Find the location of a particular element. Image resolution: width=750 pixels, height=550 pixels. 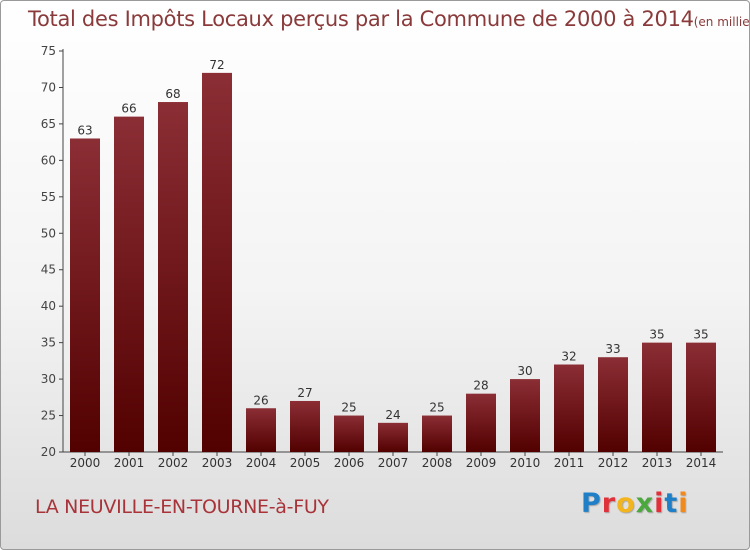

data-label: 66 is located at coordinates (128, 109).